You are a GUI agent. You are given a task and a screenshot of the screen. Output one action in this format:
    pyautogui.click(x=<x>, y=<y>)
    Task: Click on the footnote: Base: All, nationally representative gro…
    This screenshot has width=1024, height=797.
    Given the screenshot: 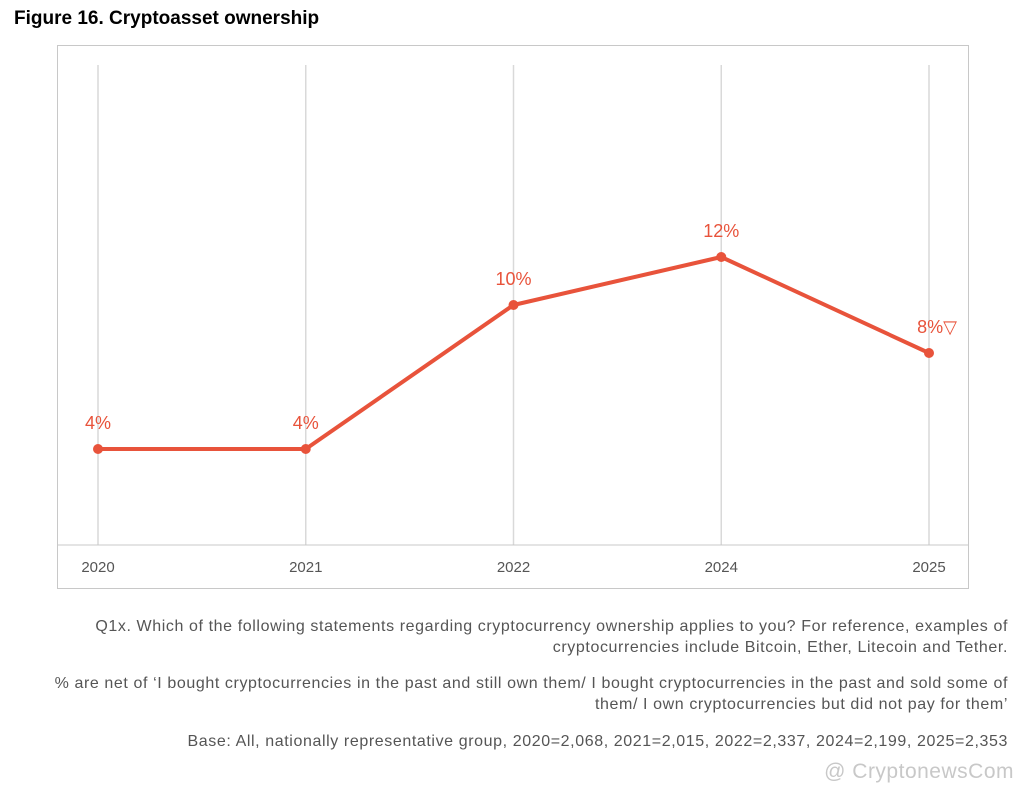 What is the action you would take?
    pyautogui.click(x=597, y=741)
    